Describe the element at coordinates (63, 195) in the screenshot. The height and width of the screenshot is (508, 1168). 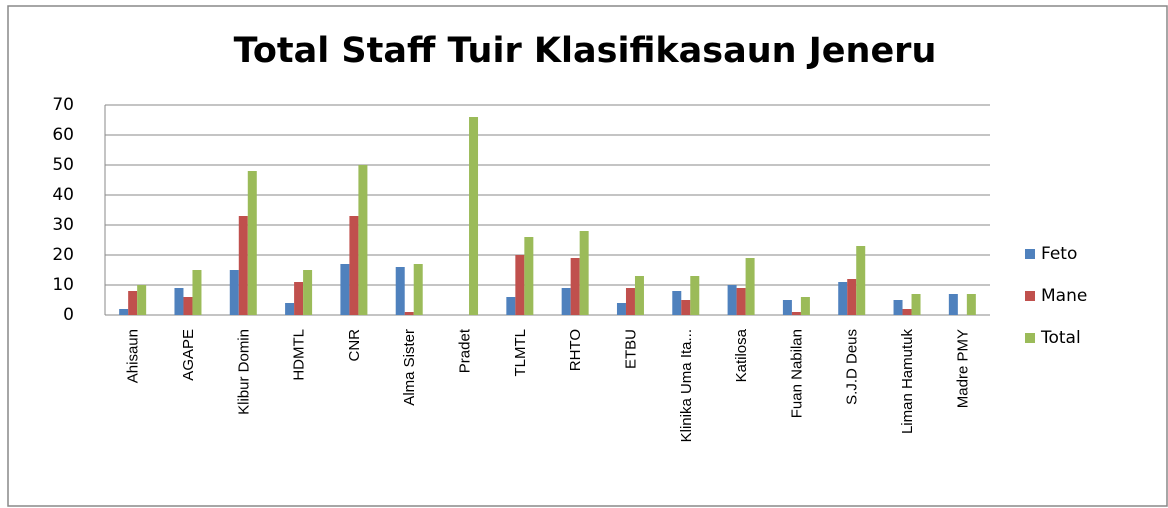
I see `y-tick-label: 40` at that location.